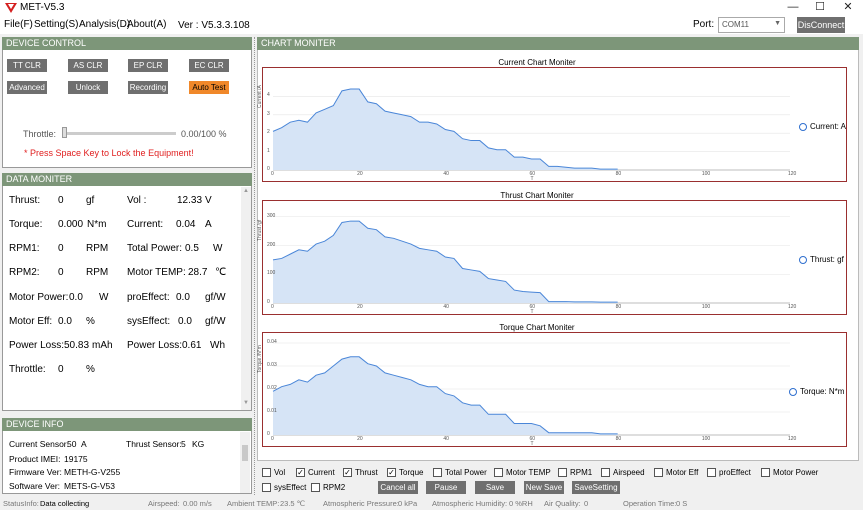  Describe the element at coordinates (300, 472) in the screenshot. I see `checkbox-current: ✓` at that location.